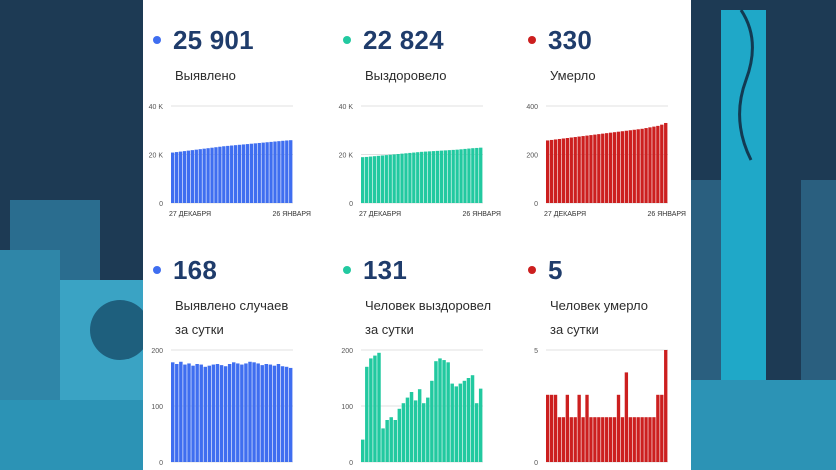 Image resolution: width=836 pixels, height=470 pixels. Describe the element at coordinates (157, 351) in the screenshot. I see `y-tick-label: 200` at that location.